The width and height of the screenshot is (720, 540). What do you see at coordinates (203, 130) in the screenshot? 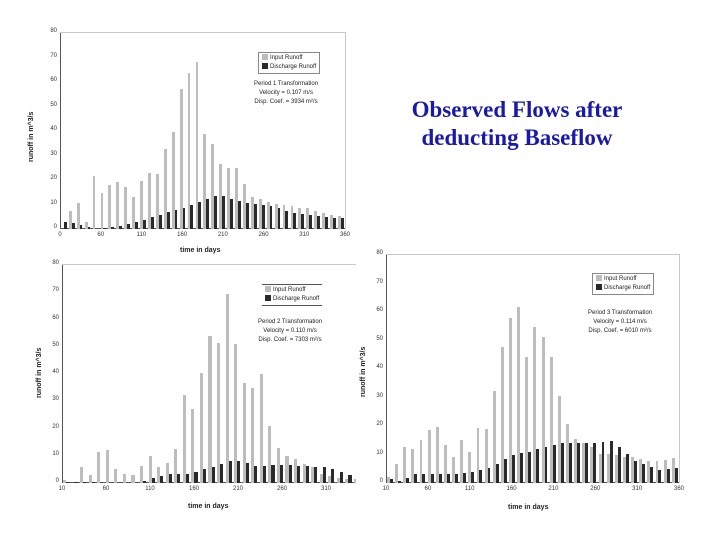
I see `plot-area` at bounding box center [203, 130].